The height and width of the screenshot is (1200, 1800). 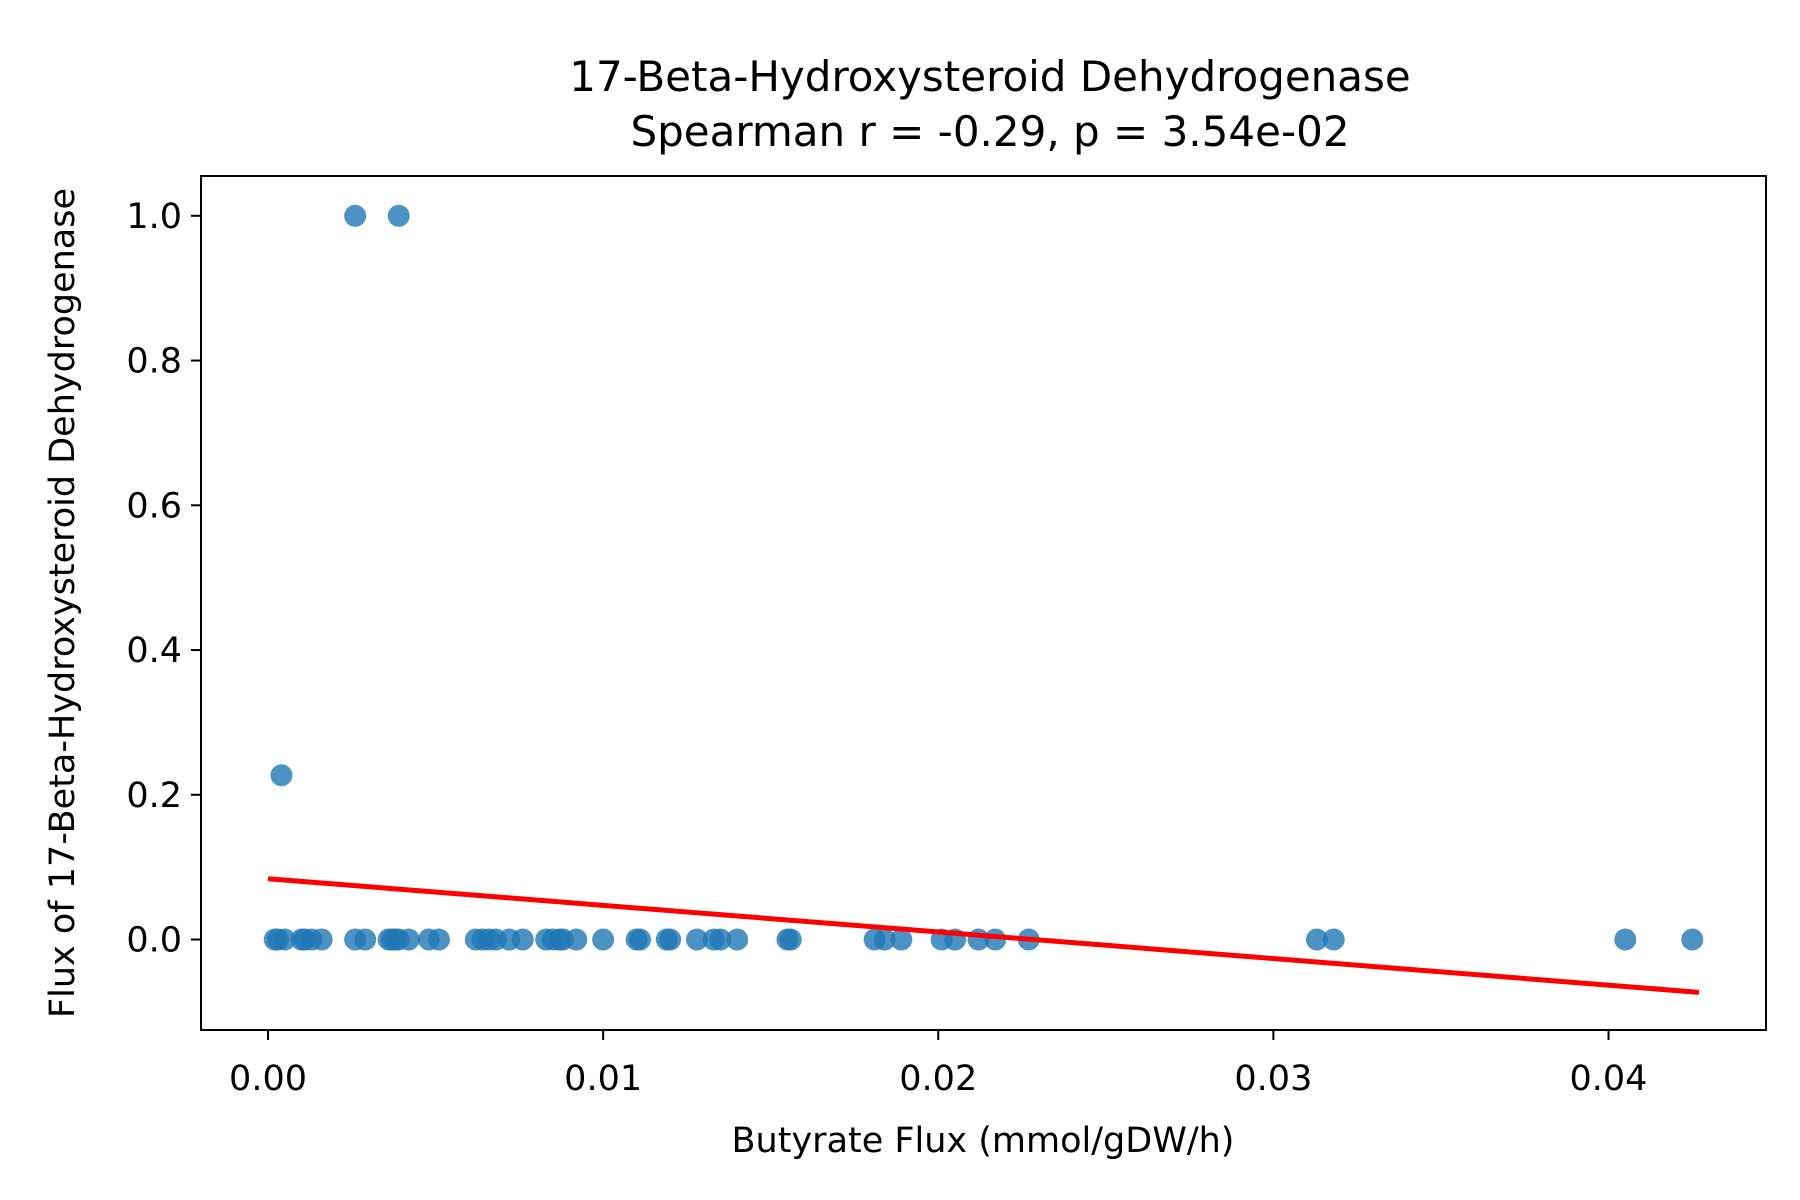 I want to click on y-axis-ticks: 0.0 0.2 0.4 0.6 0.8 1.0, so click(x=163, y=579).